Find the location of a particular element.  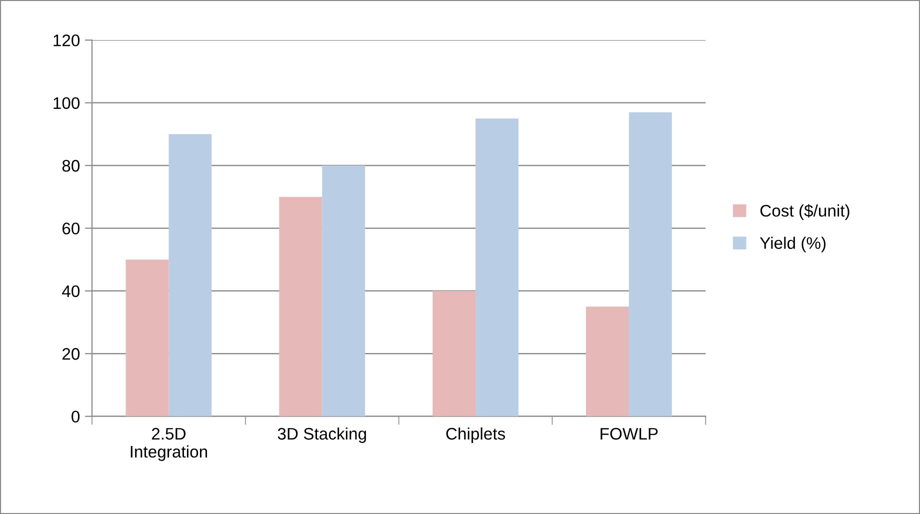

x-tick-label: Chiplets is located at coordinates (476, 435).